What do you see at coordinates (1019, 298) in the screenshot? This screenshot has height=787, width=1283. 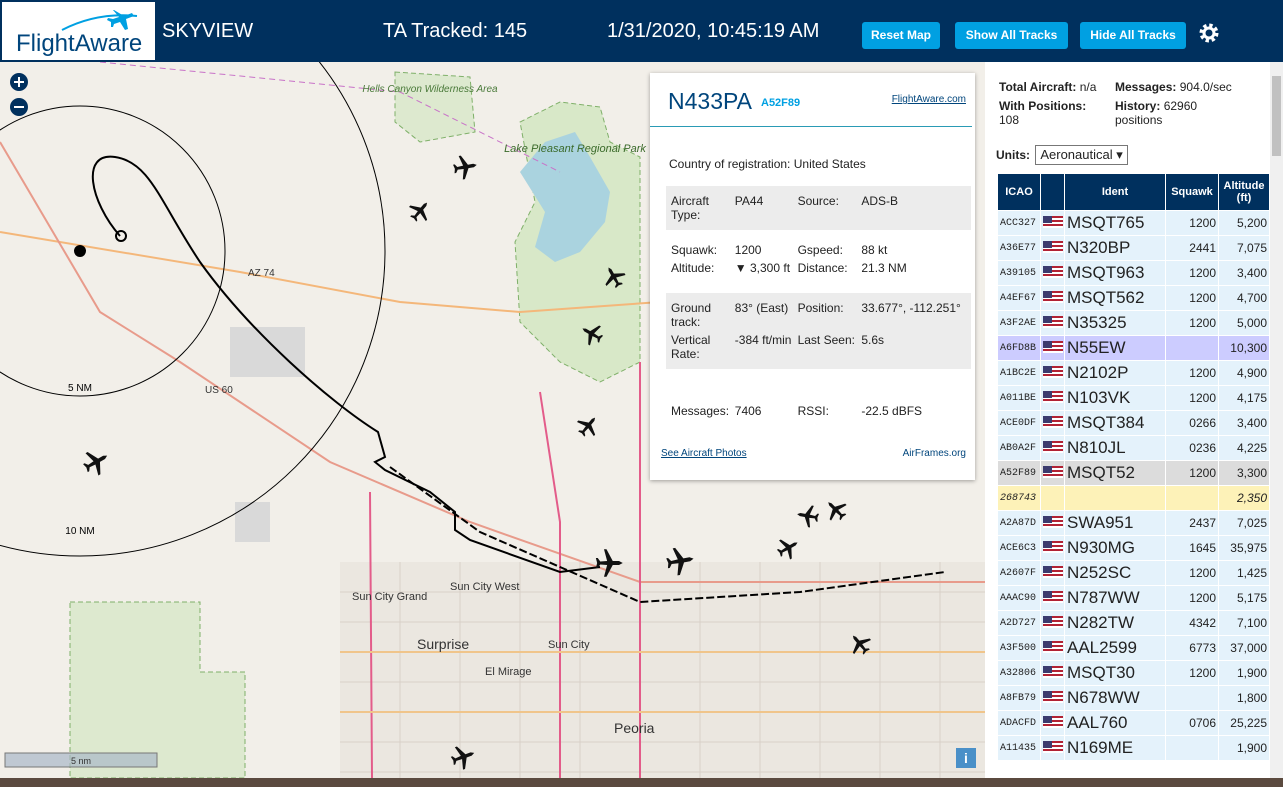 I see `icao-cell: A4EF67` at bounding box center [1019, 298].